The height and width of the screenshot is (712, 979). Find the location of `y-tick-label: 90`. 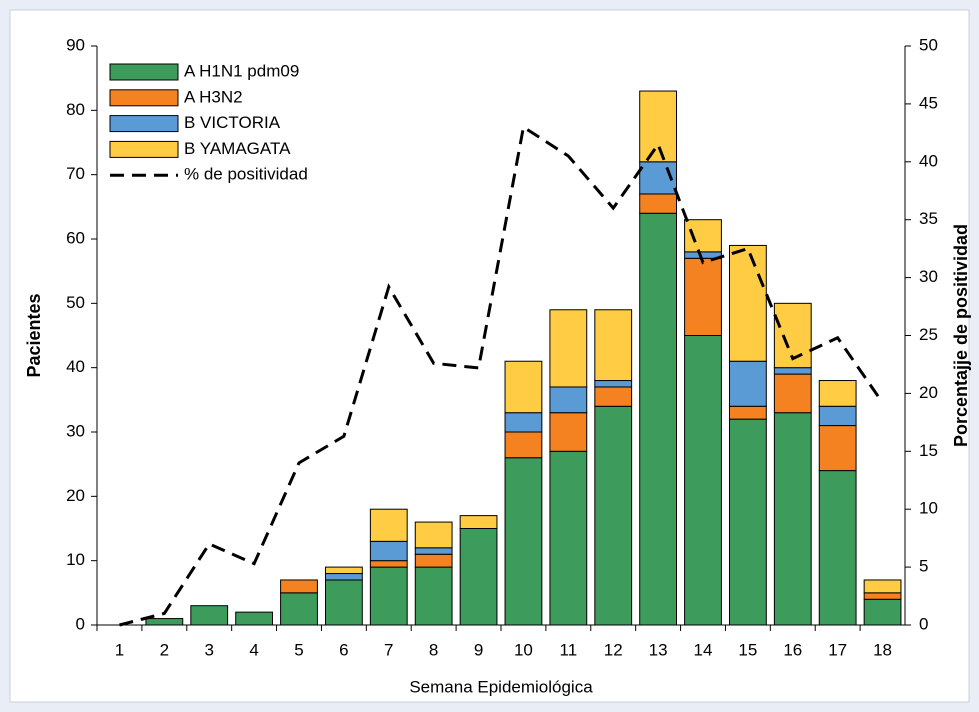

y-tick-label: 90 is located at coordinates (75, 44).